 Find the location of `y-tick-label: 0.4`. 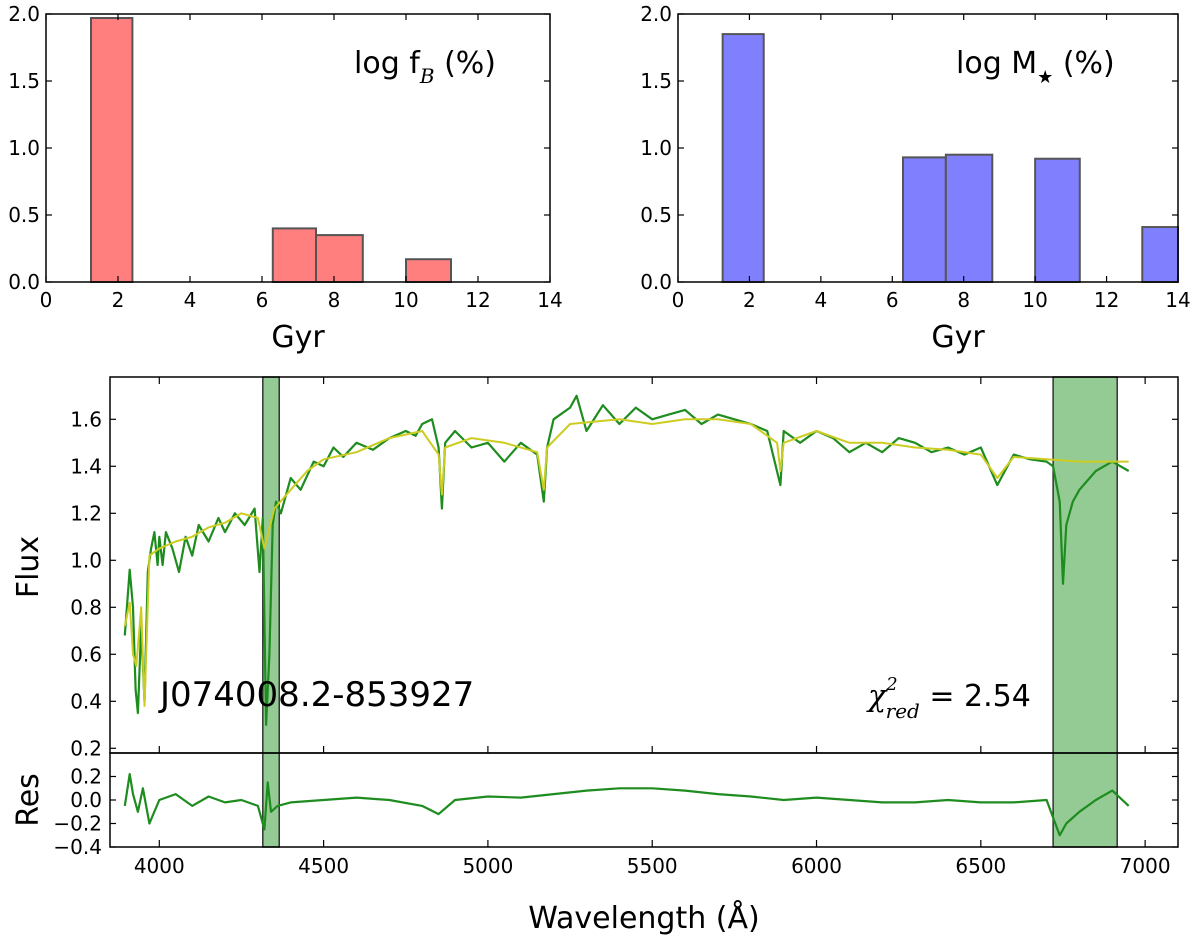

y-tick-label: 0.4 is located at coordinates (86, 701).